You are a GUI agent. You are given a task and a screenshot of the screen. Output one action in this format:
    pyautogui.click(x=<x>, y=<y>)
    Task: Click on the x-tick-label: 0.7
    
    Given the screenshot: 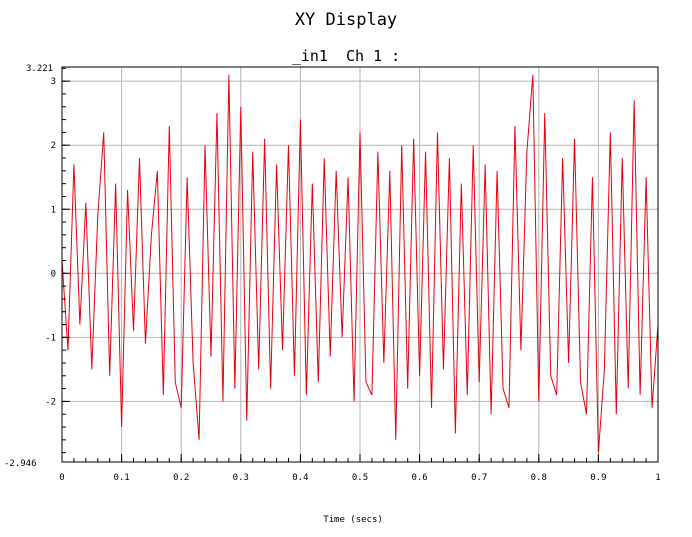 What is the action you would take?
    pyautogui.click(x=479, y=478)
    